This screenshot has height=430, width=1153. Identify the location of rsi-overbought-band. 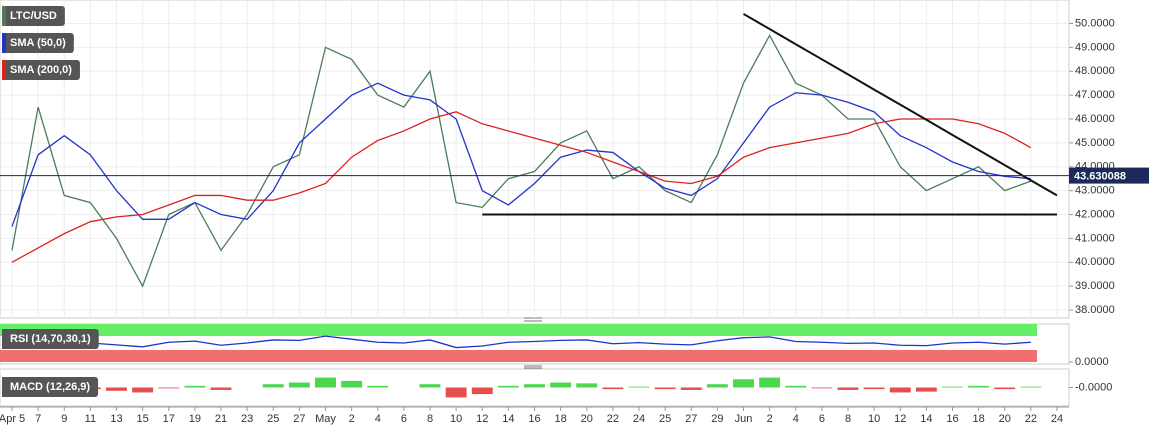
(518, 330).